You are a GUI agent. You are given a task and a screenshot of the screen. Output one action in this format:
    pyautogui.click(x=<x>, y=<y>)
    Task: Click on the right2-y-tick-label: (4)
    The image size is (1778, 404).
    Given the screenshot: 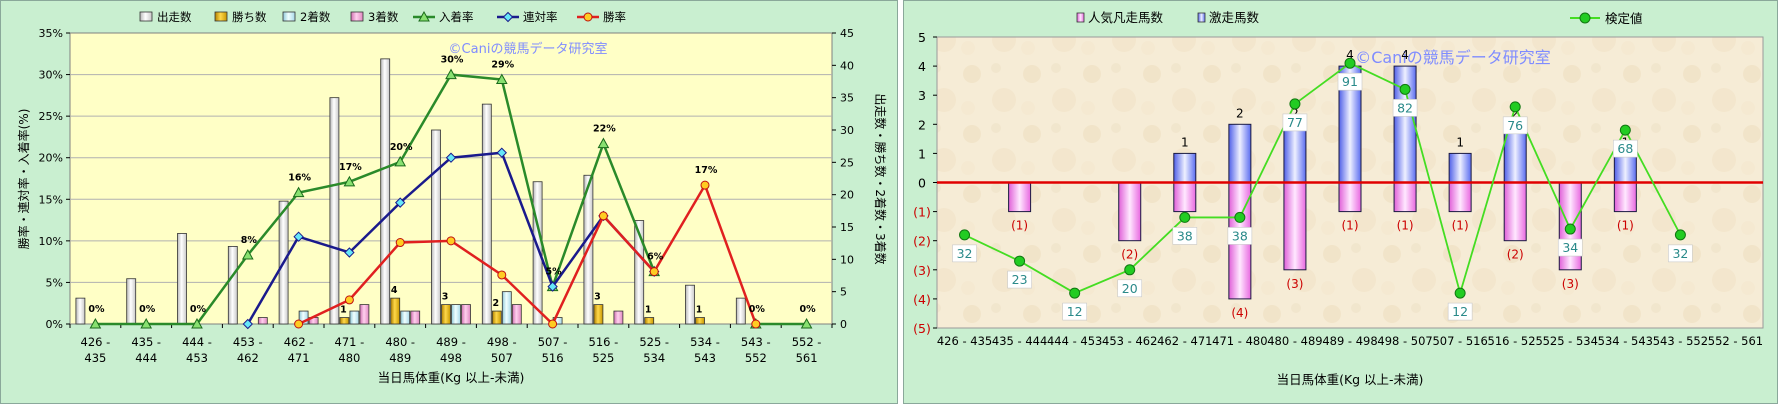 What is the action you would take?
    pyautogui.click(x=922, y=299)
    